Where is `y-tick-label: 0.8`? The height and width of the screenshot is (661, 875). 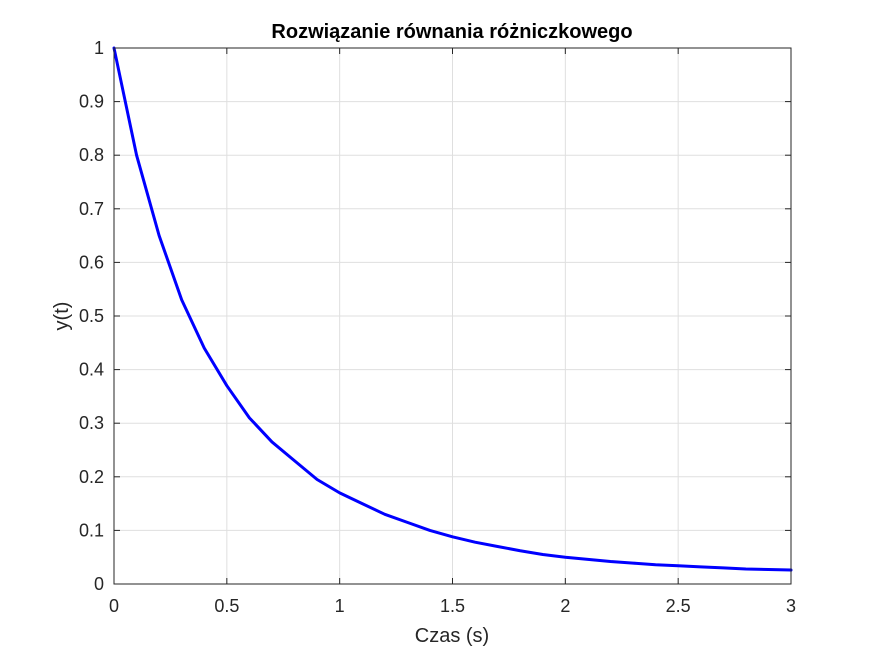
y-tick-label: 0.8 is located at coordinates (91, 155).